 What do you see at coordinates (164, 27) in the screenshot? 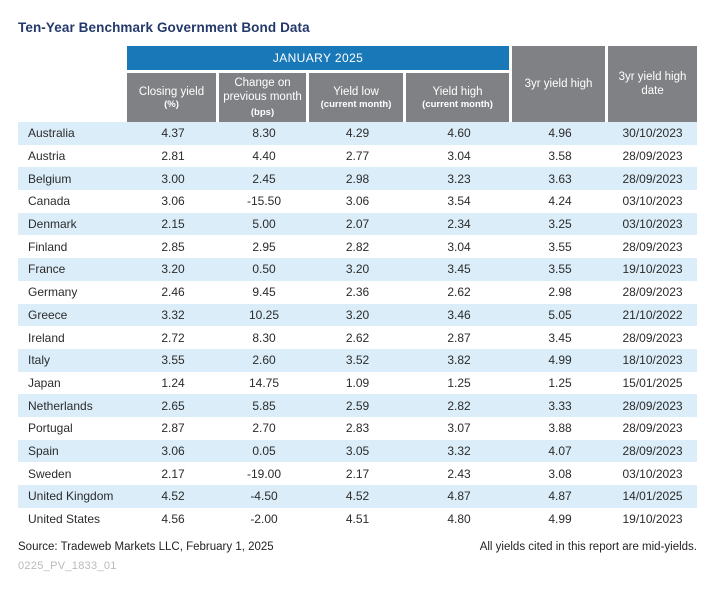
I see `page-title: Ten-Year Benchmark Government Bond Data` at bounding box center [164, 27].